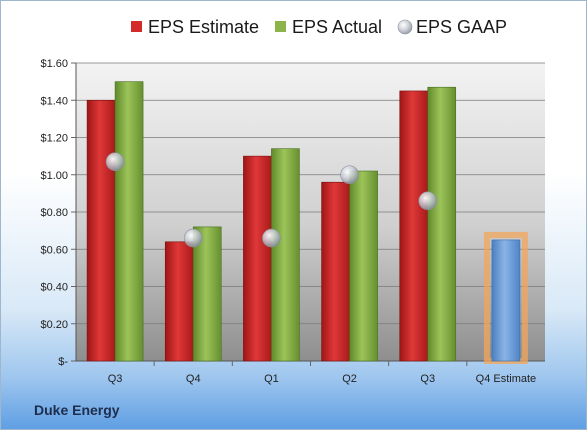 Image resolution: width=587 pixels, height=430 pixels. What do you see at coordinates (54, 288) in the screenshot?
I see `y-tick-label: $0.40` at bounding box center [54, 288].